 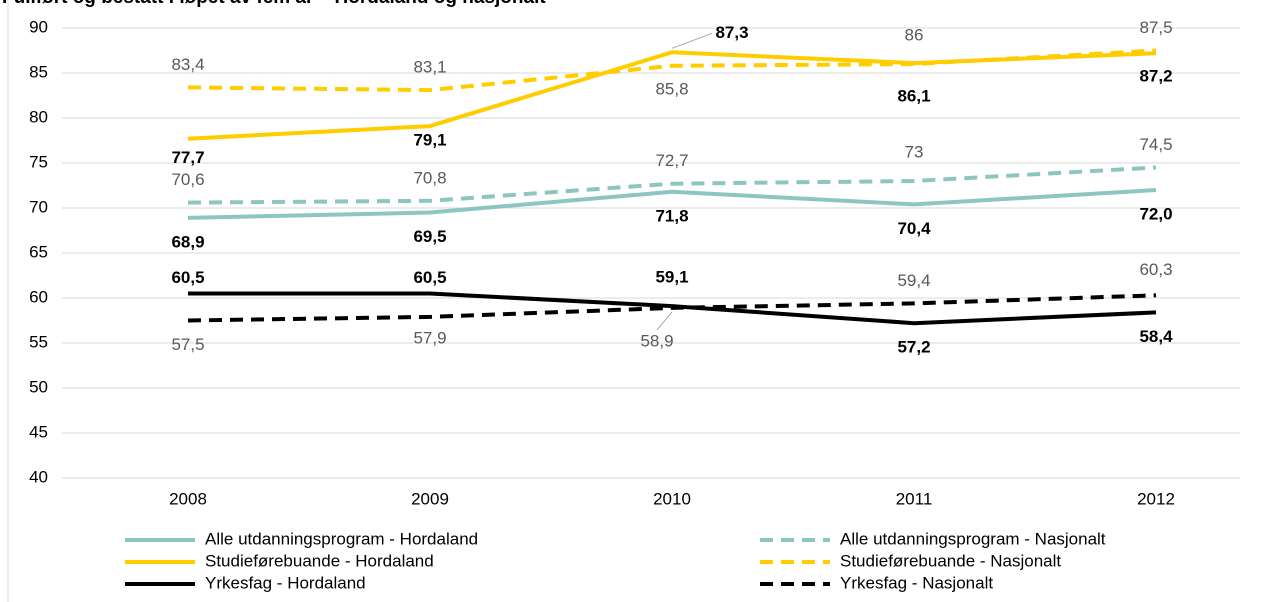 What do you see at coordinates (1155, 213) in the screenshot?
I see `data-label: 72,0` at bounding box center [1155, 213].